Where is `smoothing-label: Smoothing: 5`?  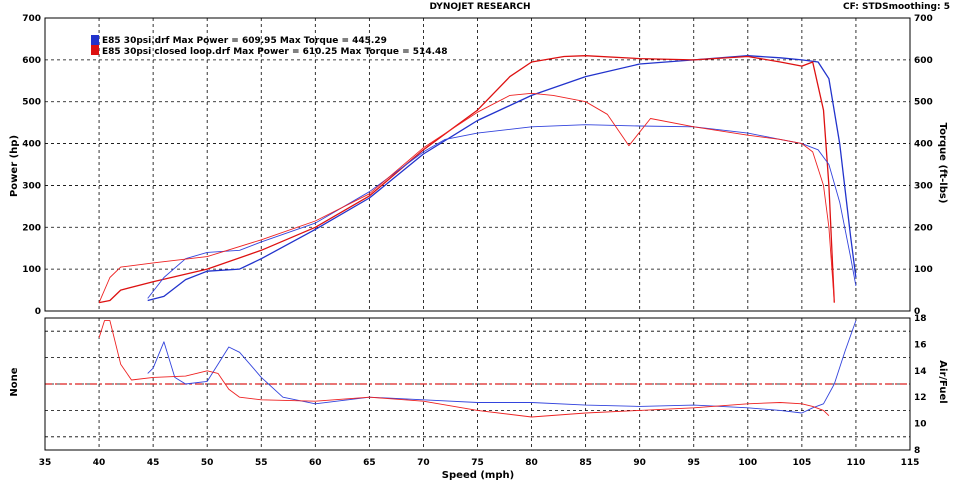
smoothing-label: Smoothing: 5 is located at coordinates (916, 7).